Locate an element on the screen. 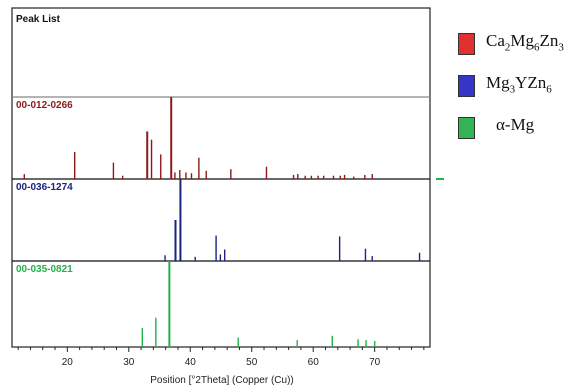  panel-label-1: 00-012-0266 is located at coordinates (44, 105).